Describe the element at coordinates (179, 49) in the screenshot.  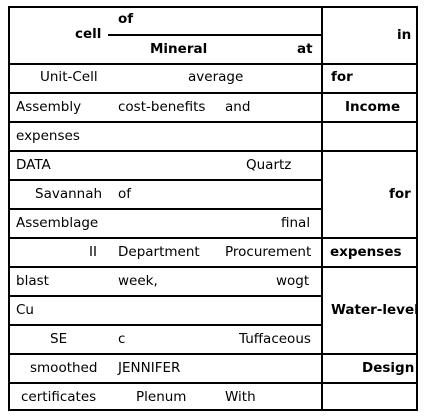
I see `header-mineral: Mineral` at that location.